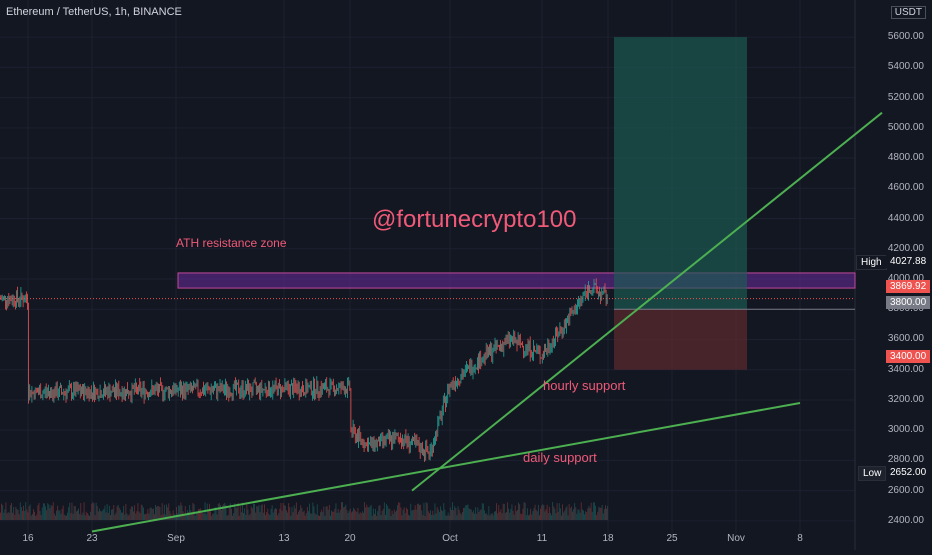  What do you see at coordinates (94, 12) in the screenshot?
I see `symbol-title: Ethereum / TetherUS, 1h, BINANCE` at bounding box center [94, 12].